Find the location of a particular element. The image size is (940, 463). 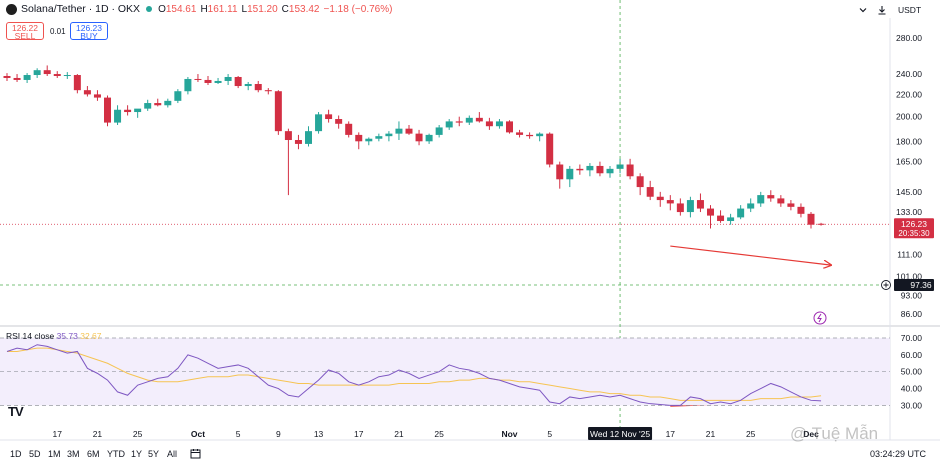

utc-clock: 03:24:29 UTC is located at coordinates (898, 454).